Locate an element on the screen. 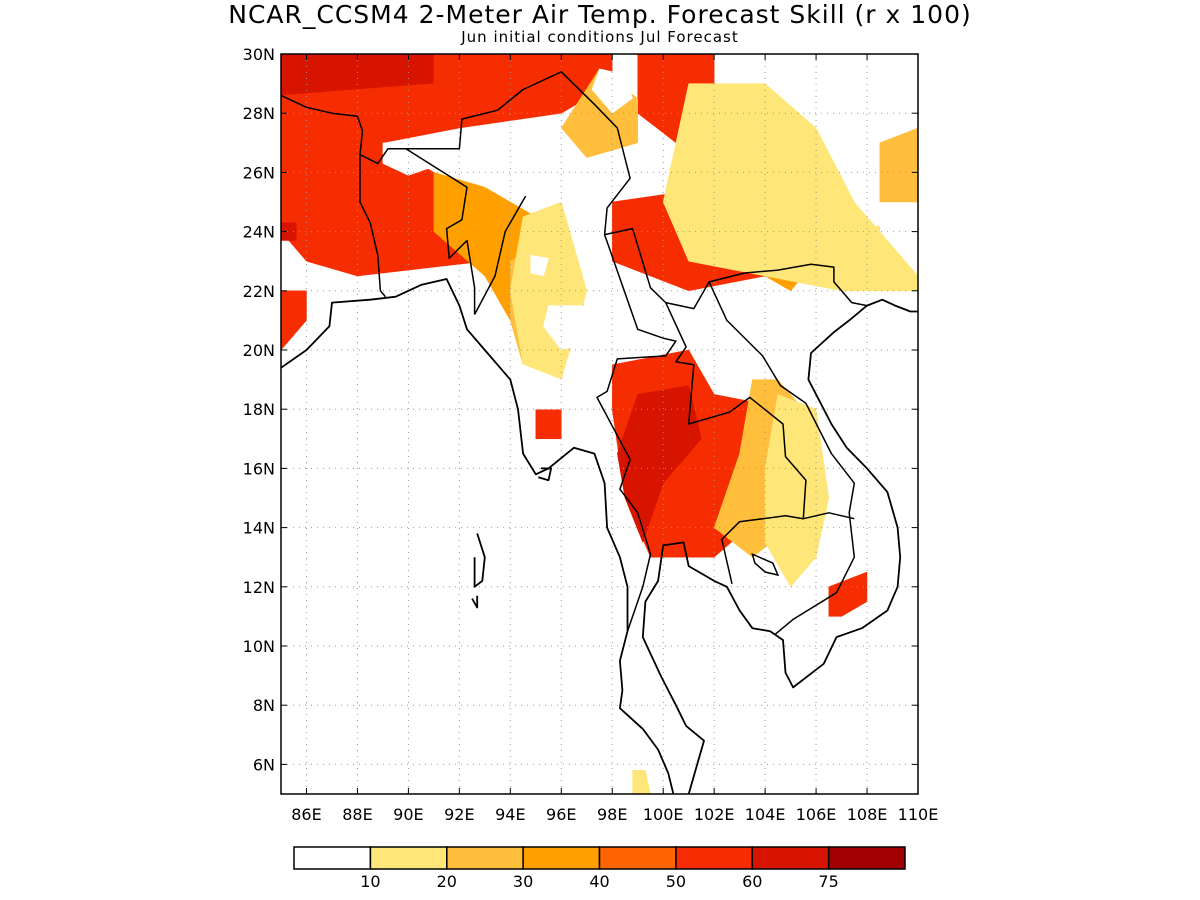 This screenshot has height=900, width=1200. lon-tick-label: 94E is located at coordinates (510, 814).